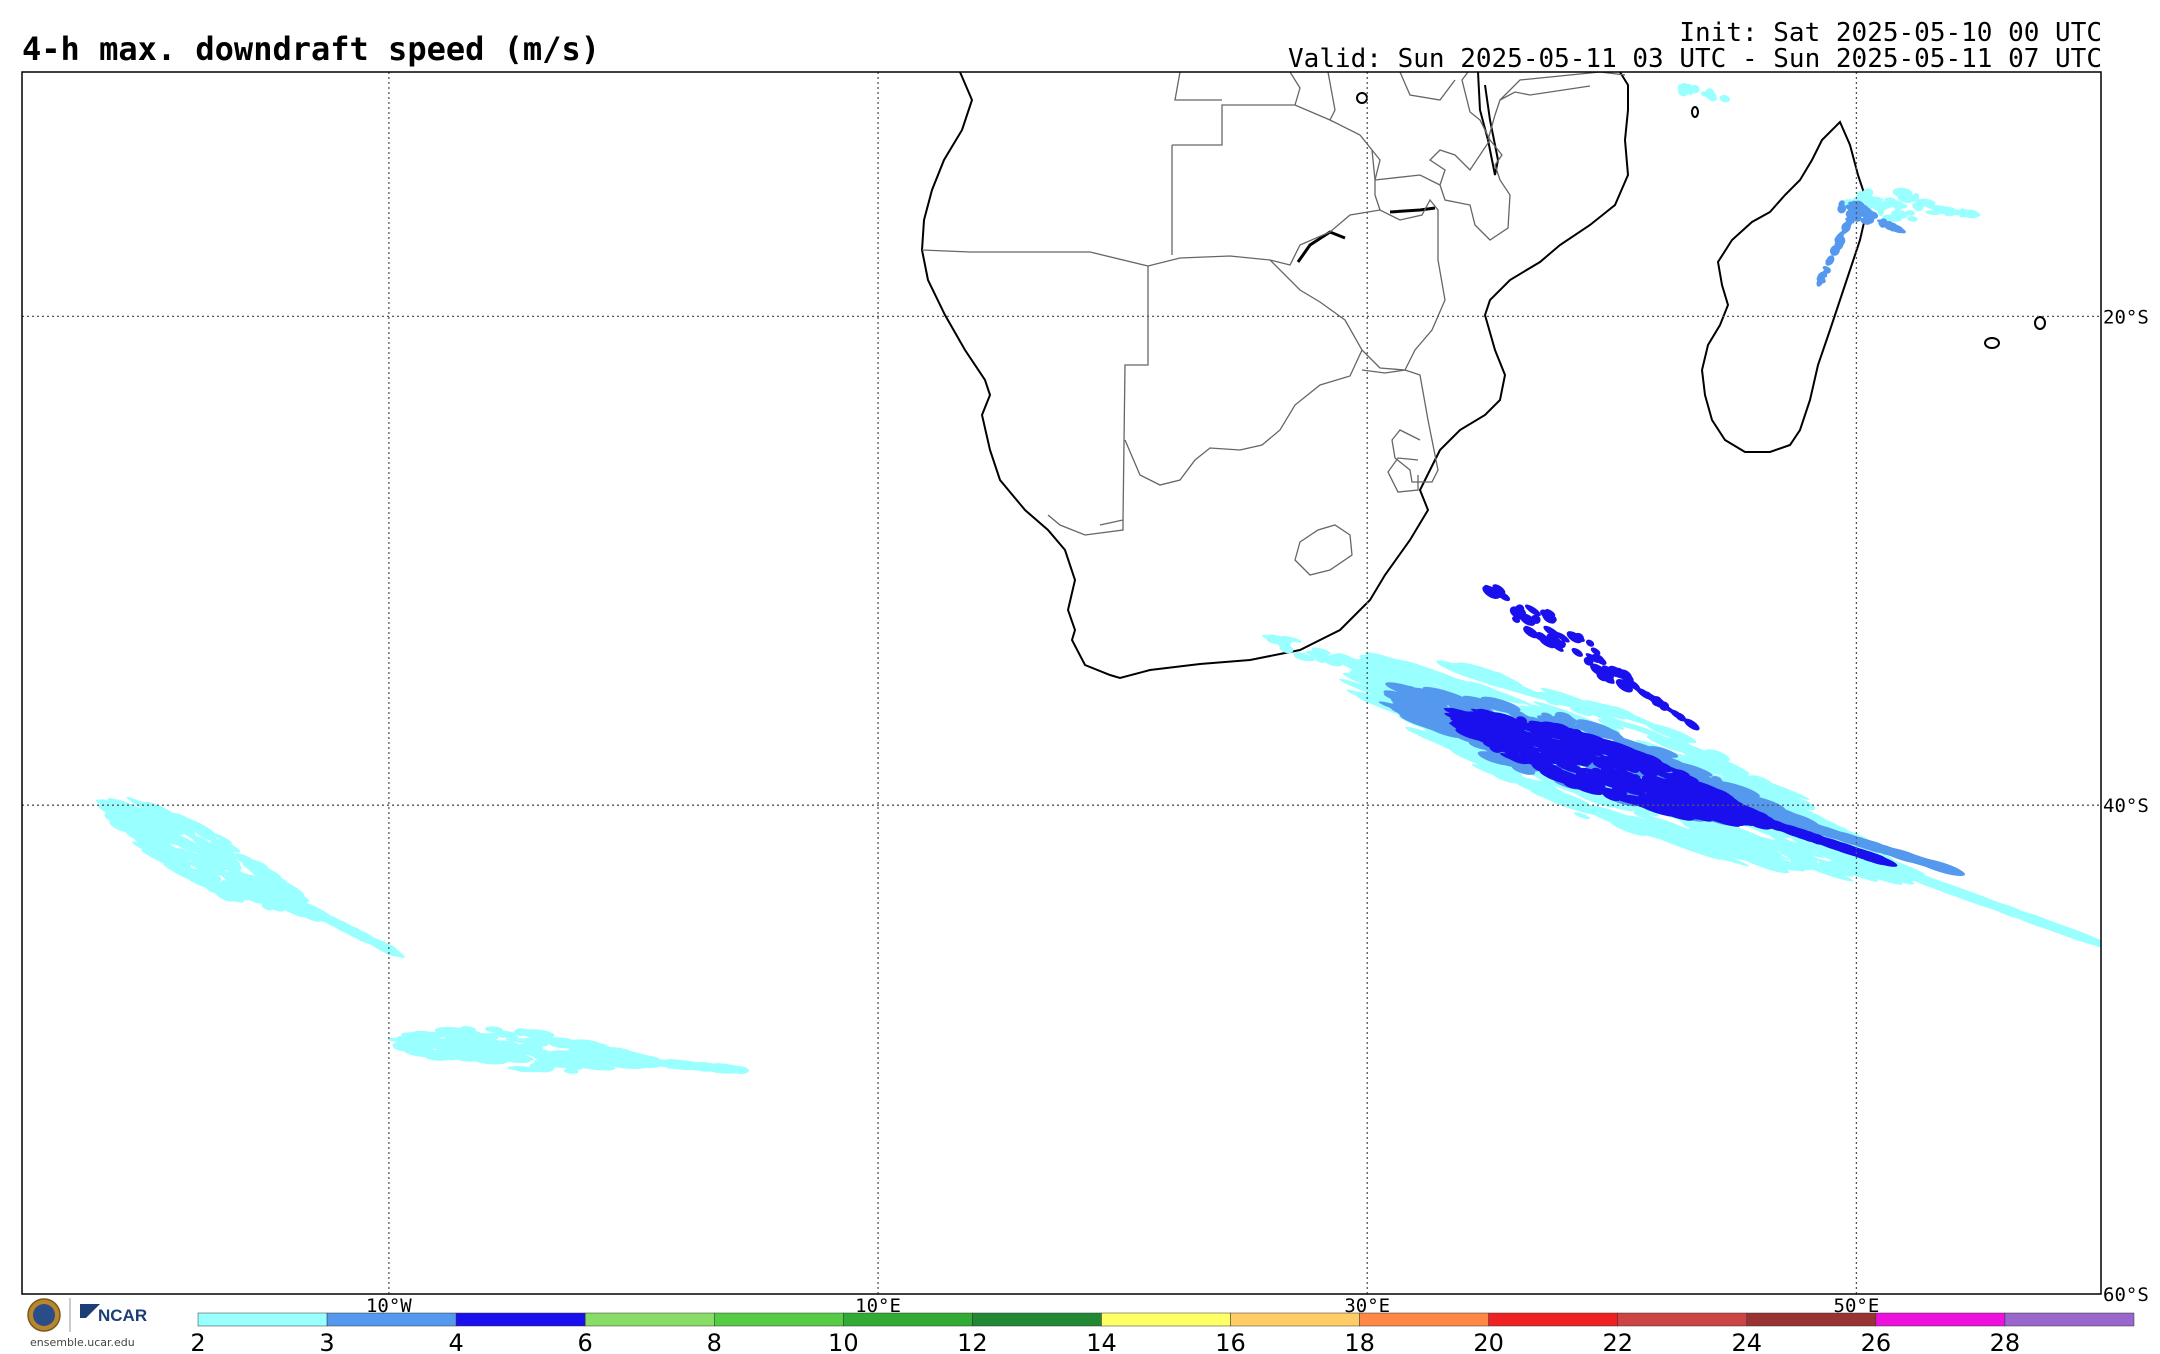  What do you see at coordinates (972, 1341) in the screenshot?
I see `colorbar-tick-label: 12` at bounding box center [972, 1341].